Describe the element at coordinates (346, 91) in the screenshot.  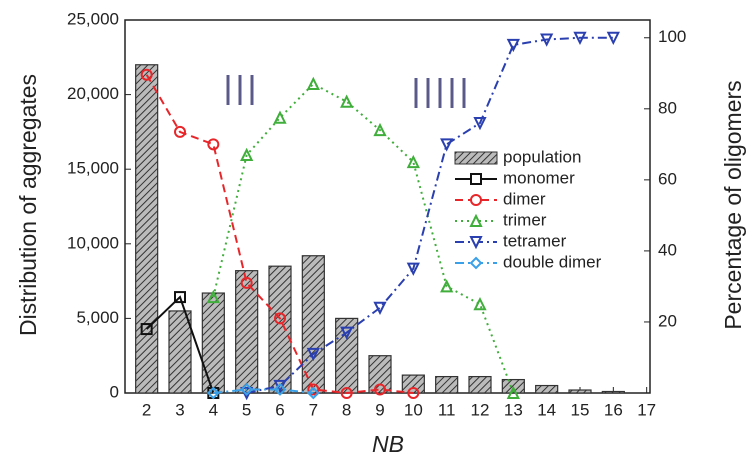
I see `ladder-icon` at that location.